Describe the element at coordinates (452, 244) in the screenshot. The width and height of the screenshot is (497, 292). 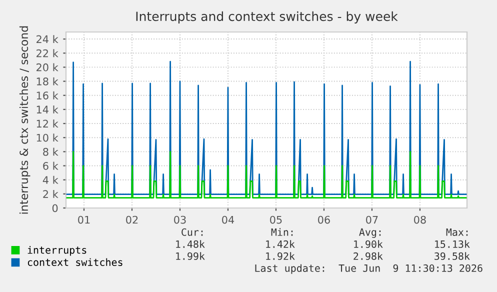
I see `text: 15.13k` at that location.